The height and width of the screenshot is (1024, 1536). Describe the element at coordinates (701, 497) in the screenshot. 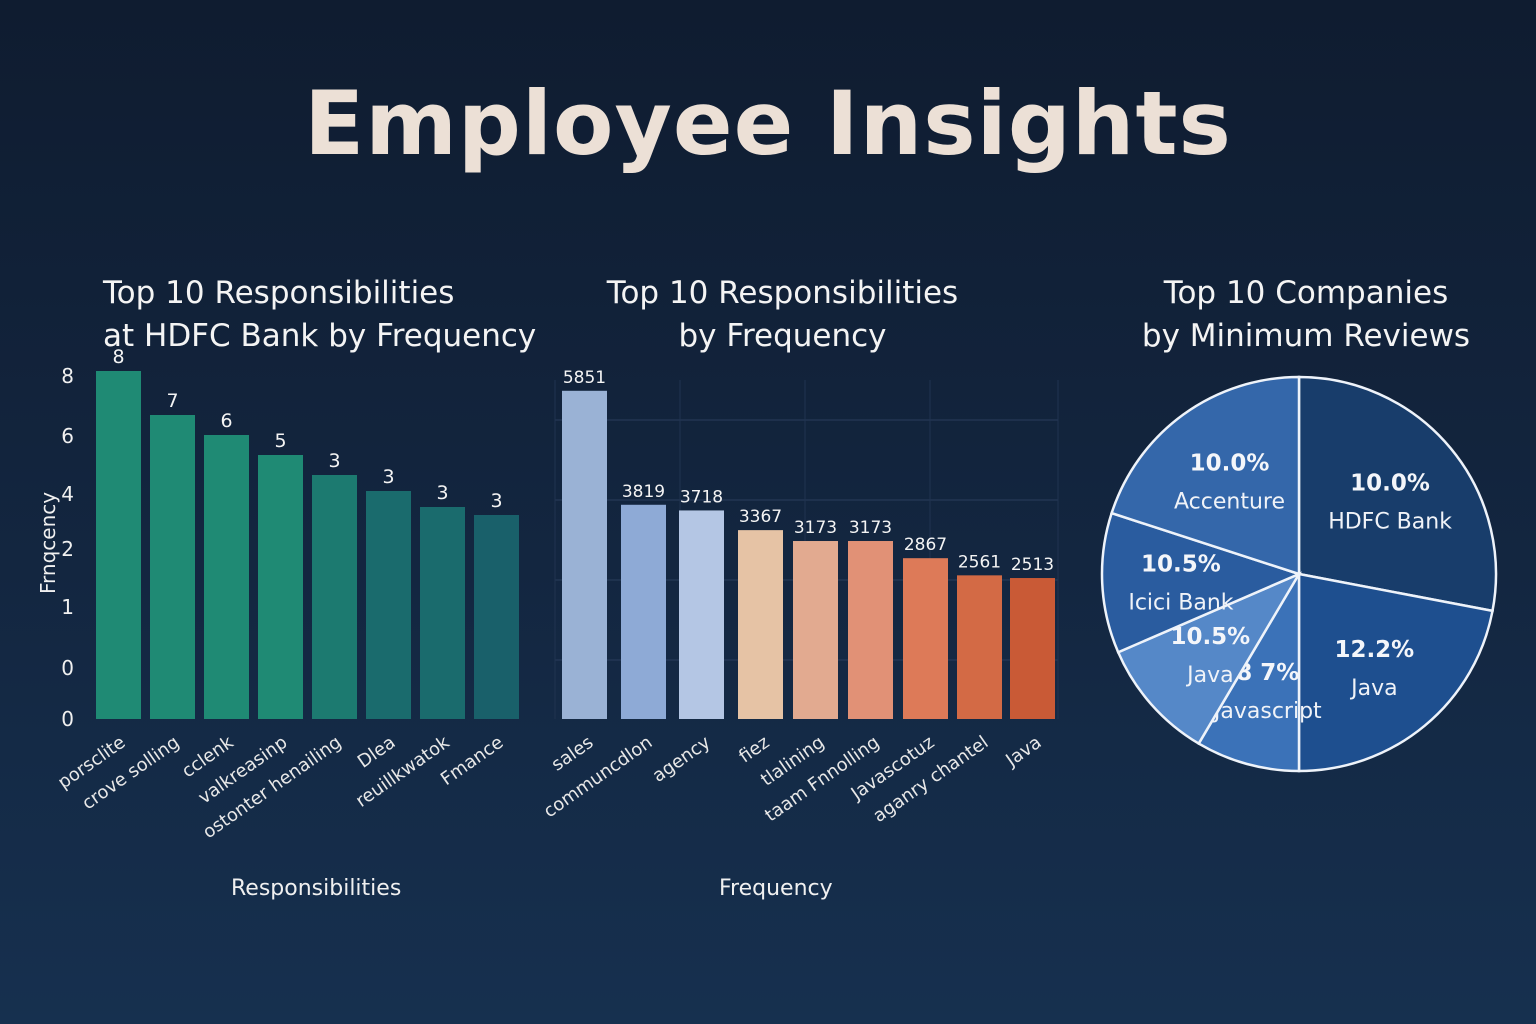

I see `middle-bar-value-label: 3718` at that location.